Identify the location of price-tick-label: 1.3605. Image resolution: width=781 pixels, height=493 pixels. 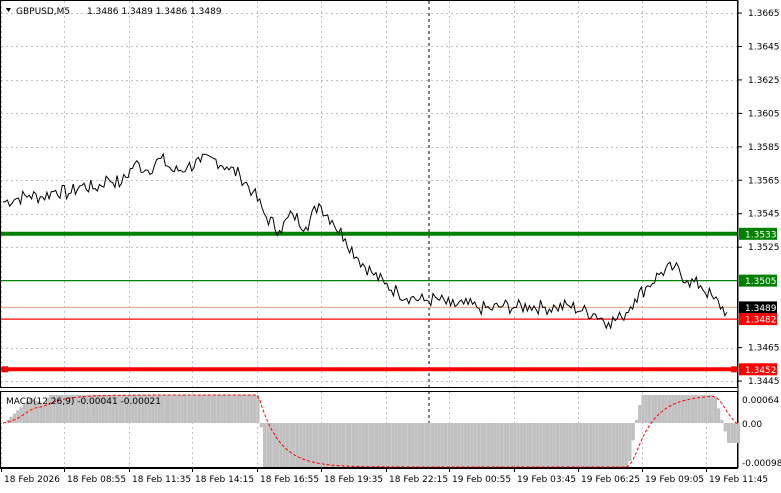
(764, 114).